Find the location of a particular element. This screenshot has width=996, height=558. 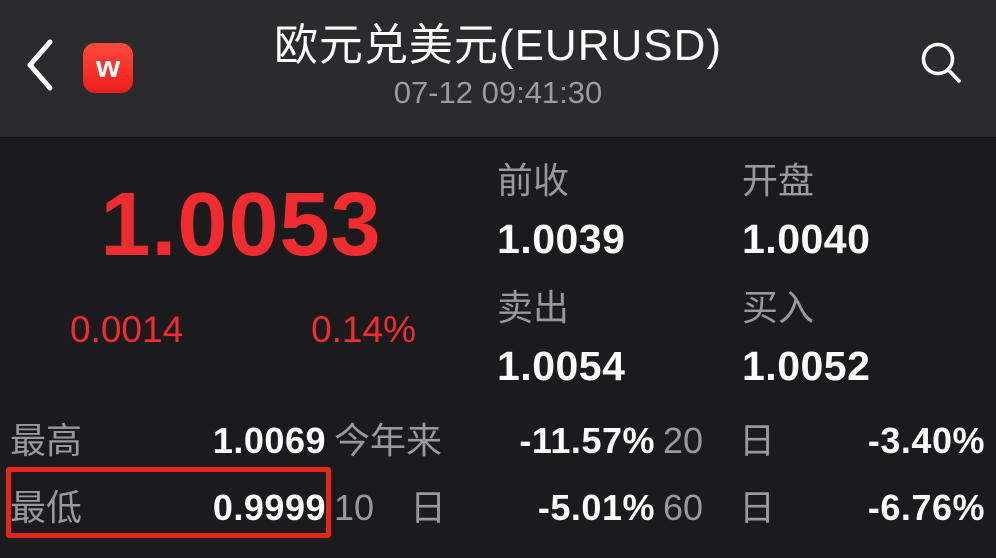

ytd-label: 今年来 is located at coordinates (390, 440).